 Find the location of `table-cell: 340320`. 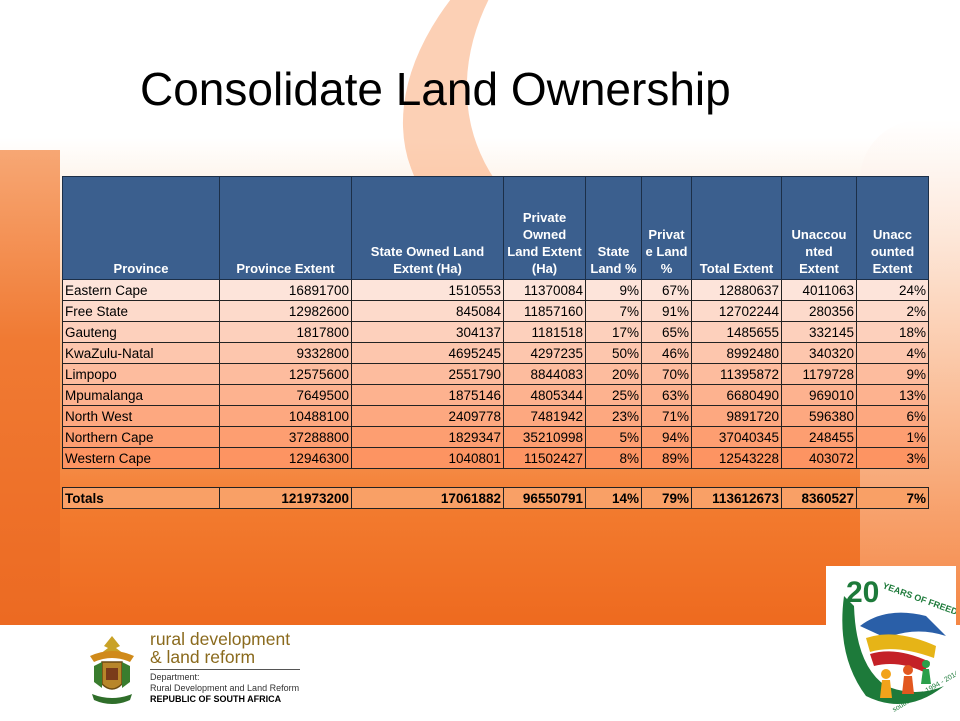

table-cell: 340320 is located at coordinates (819, 353).